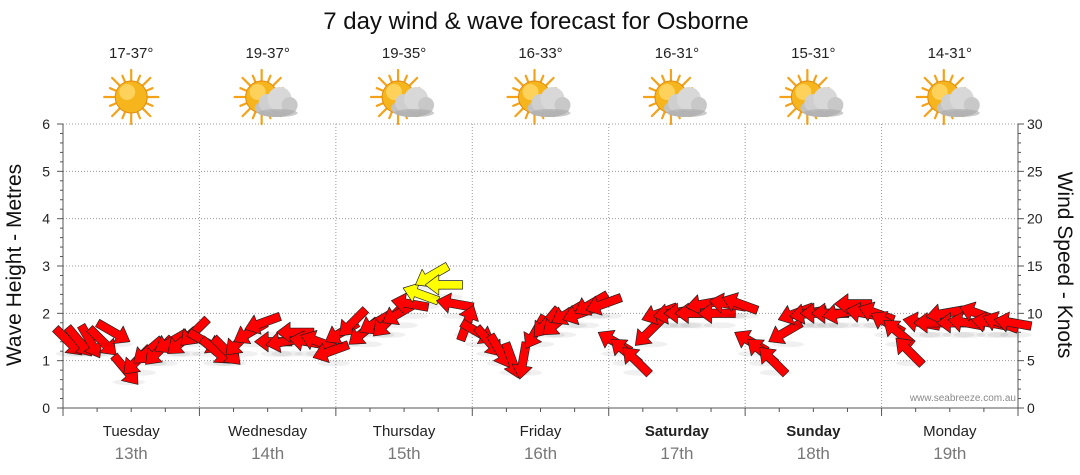 The height and width of the screenshot is (475, 1080). I want to click on y-right-tick-label: 15, so click(1035, 266).